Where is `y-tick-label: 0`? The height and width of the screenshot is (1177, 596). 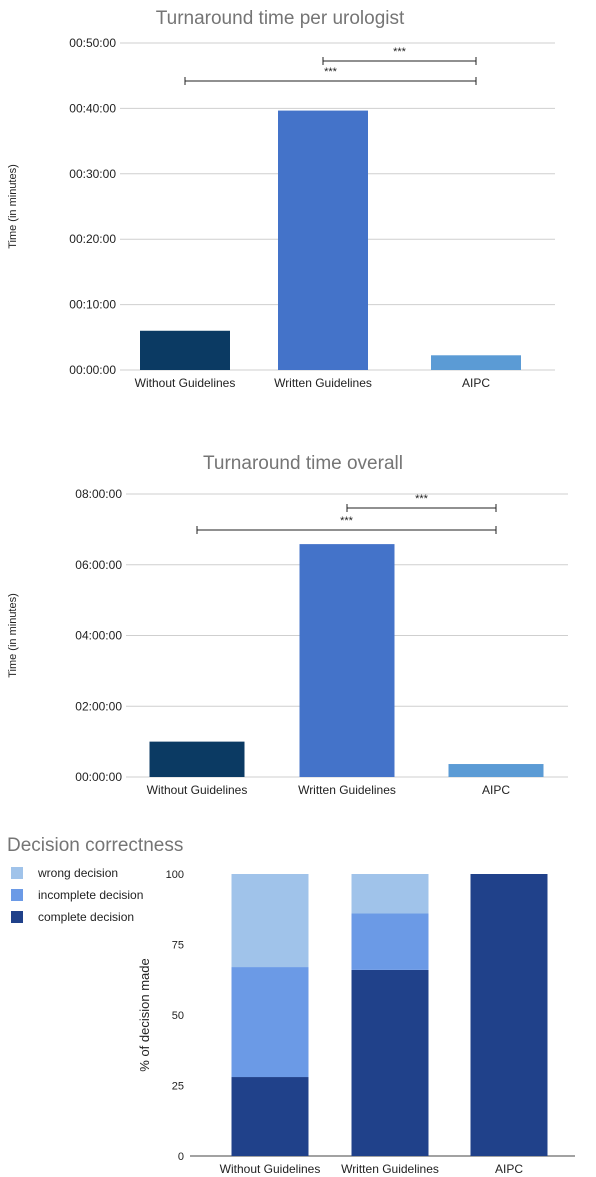
y-tick-label: 0 is located at coordinates (181, 1157).